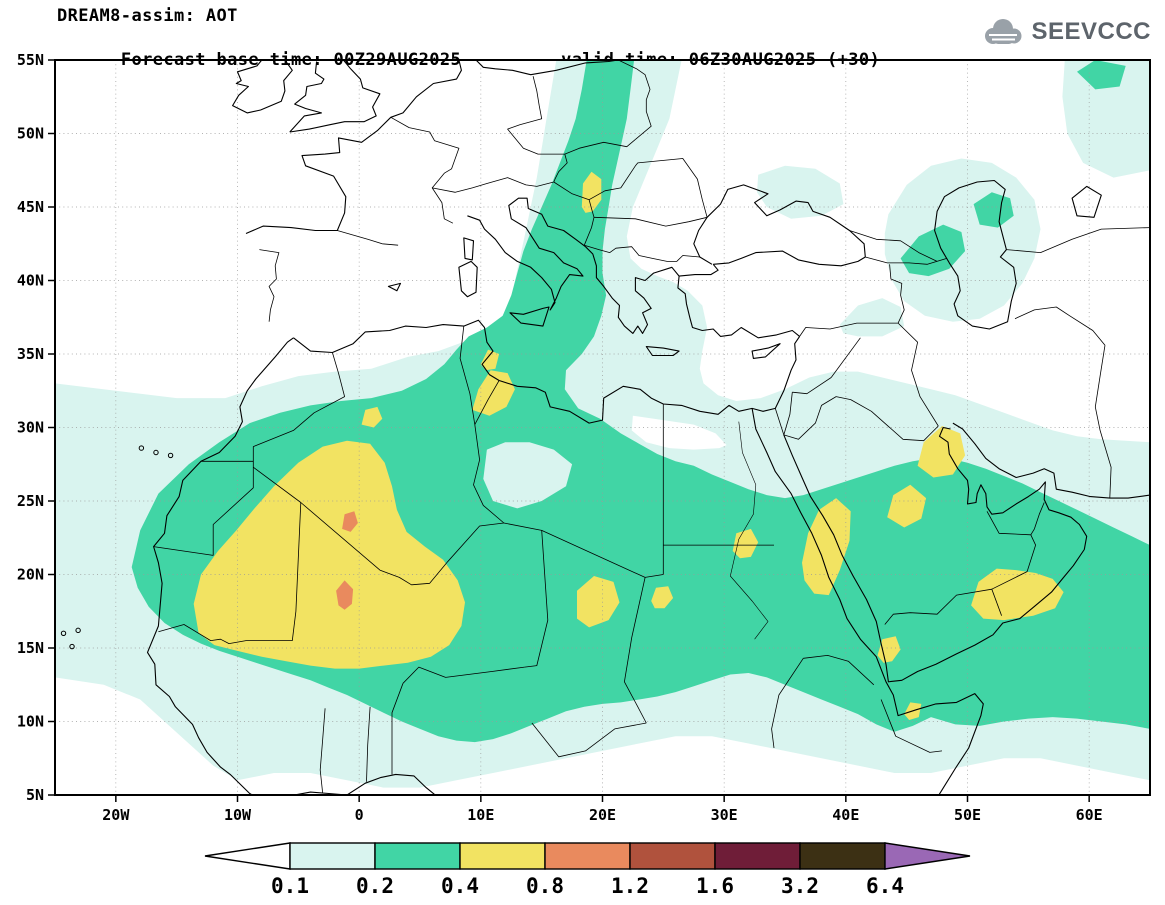 The width and height of the screenshot is (1165, 905). I want to click on aot-ge-0.4-chad-sudan, so click(598, 602).